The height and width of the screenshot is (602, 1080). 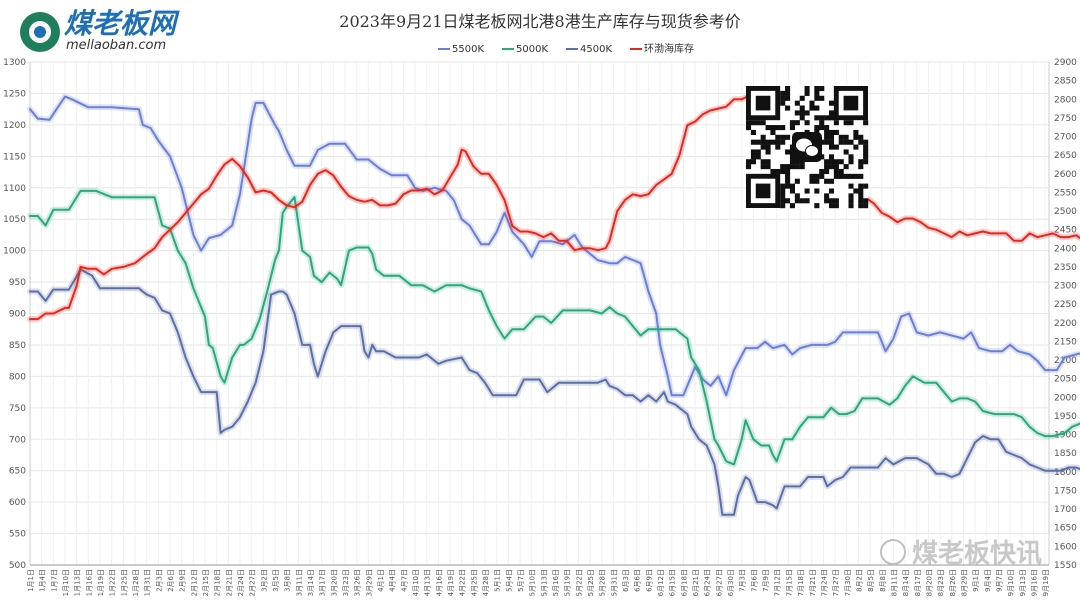 What do you see at coordinates (229, 582) in the screenshot?
I see `x-tick-label: 2月21日` at bounding box center [229, 582].